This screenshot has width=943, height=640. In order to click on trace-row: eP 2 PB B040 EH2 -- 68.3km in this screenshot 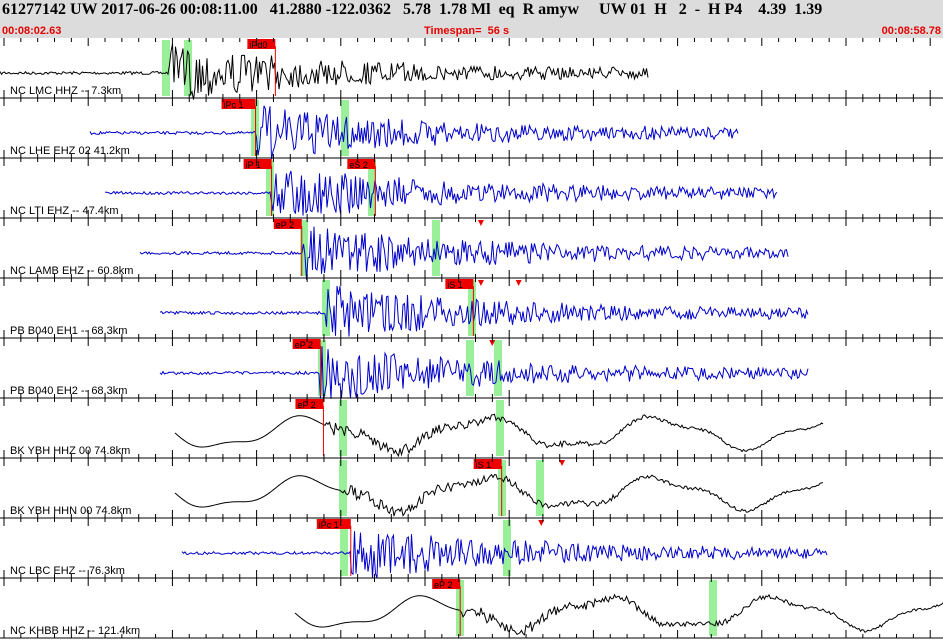, I will do `click(471, 370)`.